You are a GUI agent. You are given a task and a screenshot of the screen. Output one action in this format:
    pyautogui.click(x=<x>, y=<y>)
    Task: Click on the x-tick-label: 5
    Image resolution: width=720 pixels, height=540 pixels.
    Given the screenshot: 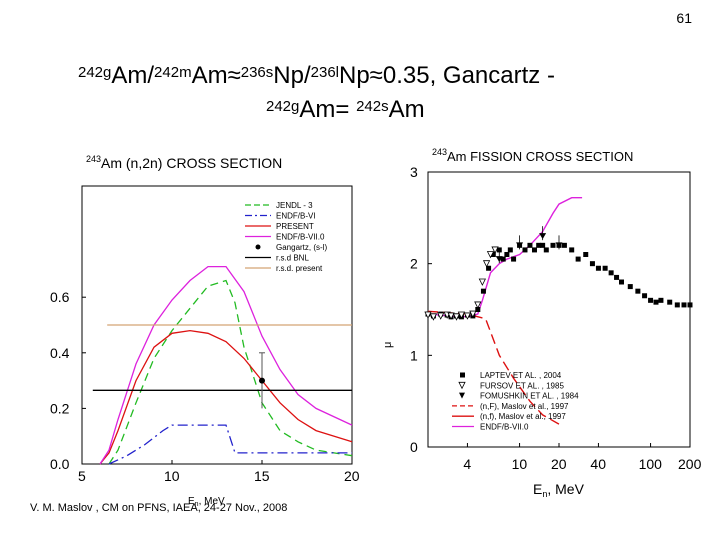 What is the action you would take?
    pyautogui.click(x=82, y=476)
    